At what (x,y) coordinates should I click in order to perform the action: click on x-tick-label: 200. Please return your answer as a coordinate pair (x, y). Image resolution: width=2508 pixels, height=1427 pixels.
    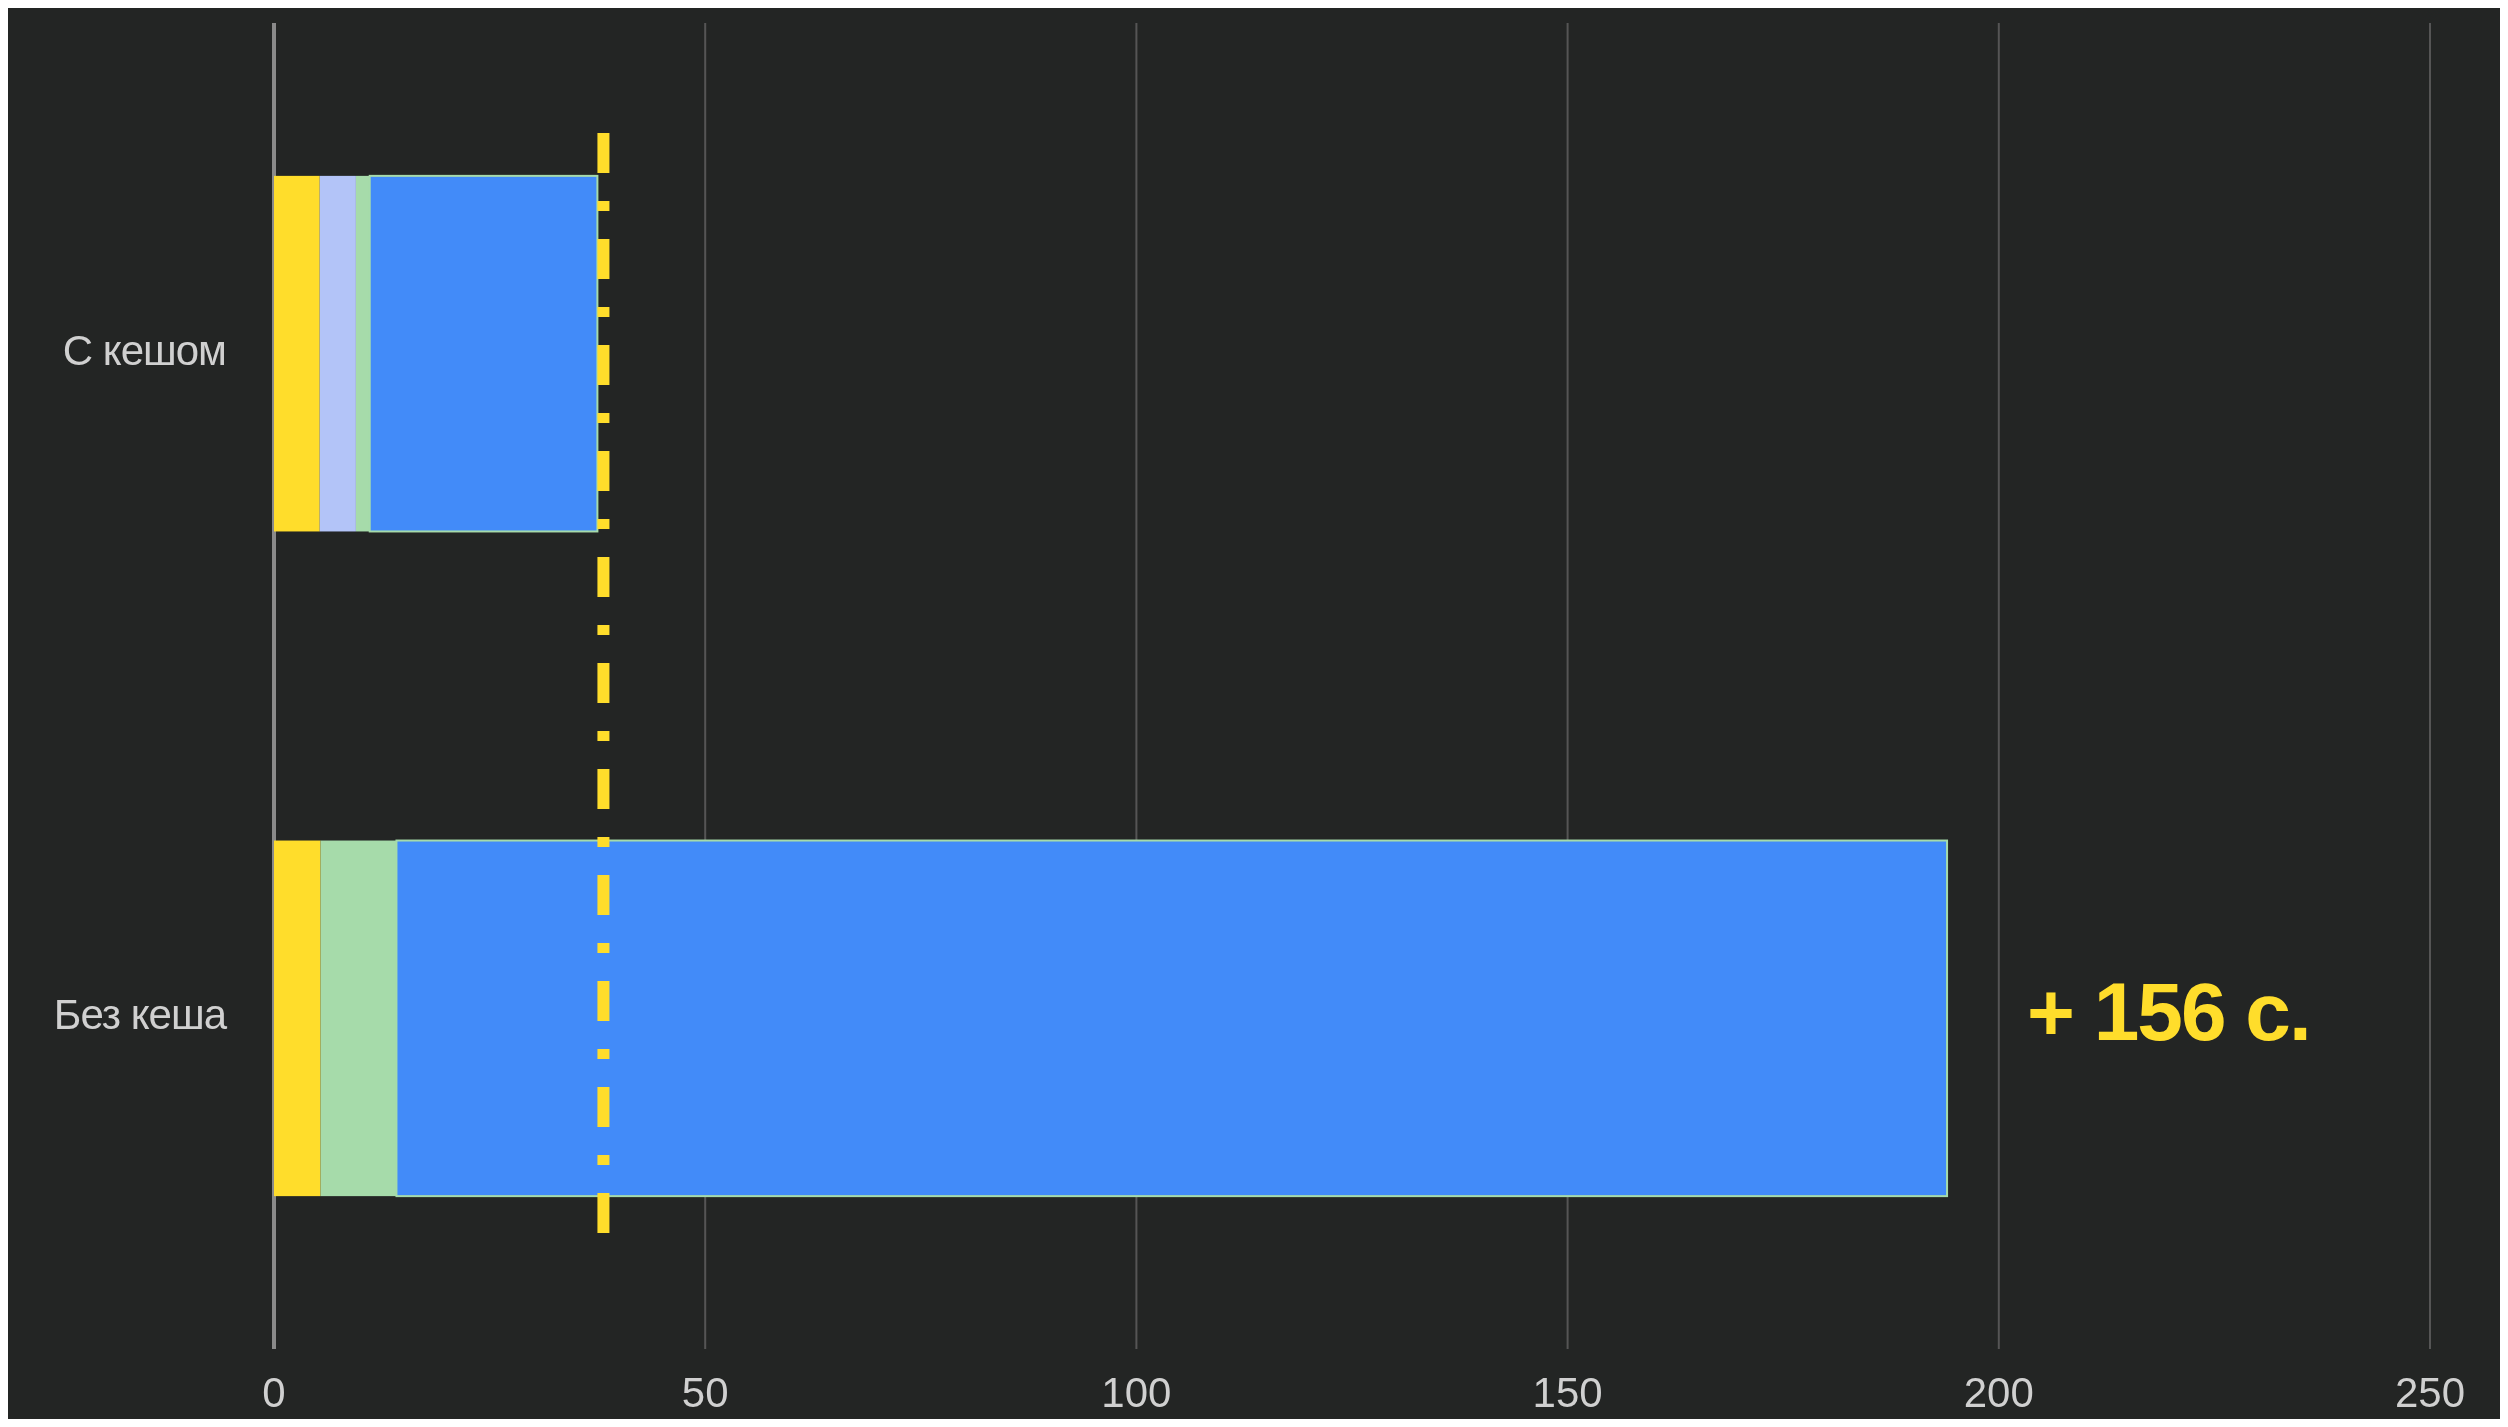
    Looking at the image, I should click on (1998, 1392).